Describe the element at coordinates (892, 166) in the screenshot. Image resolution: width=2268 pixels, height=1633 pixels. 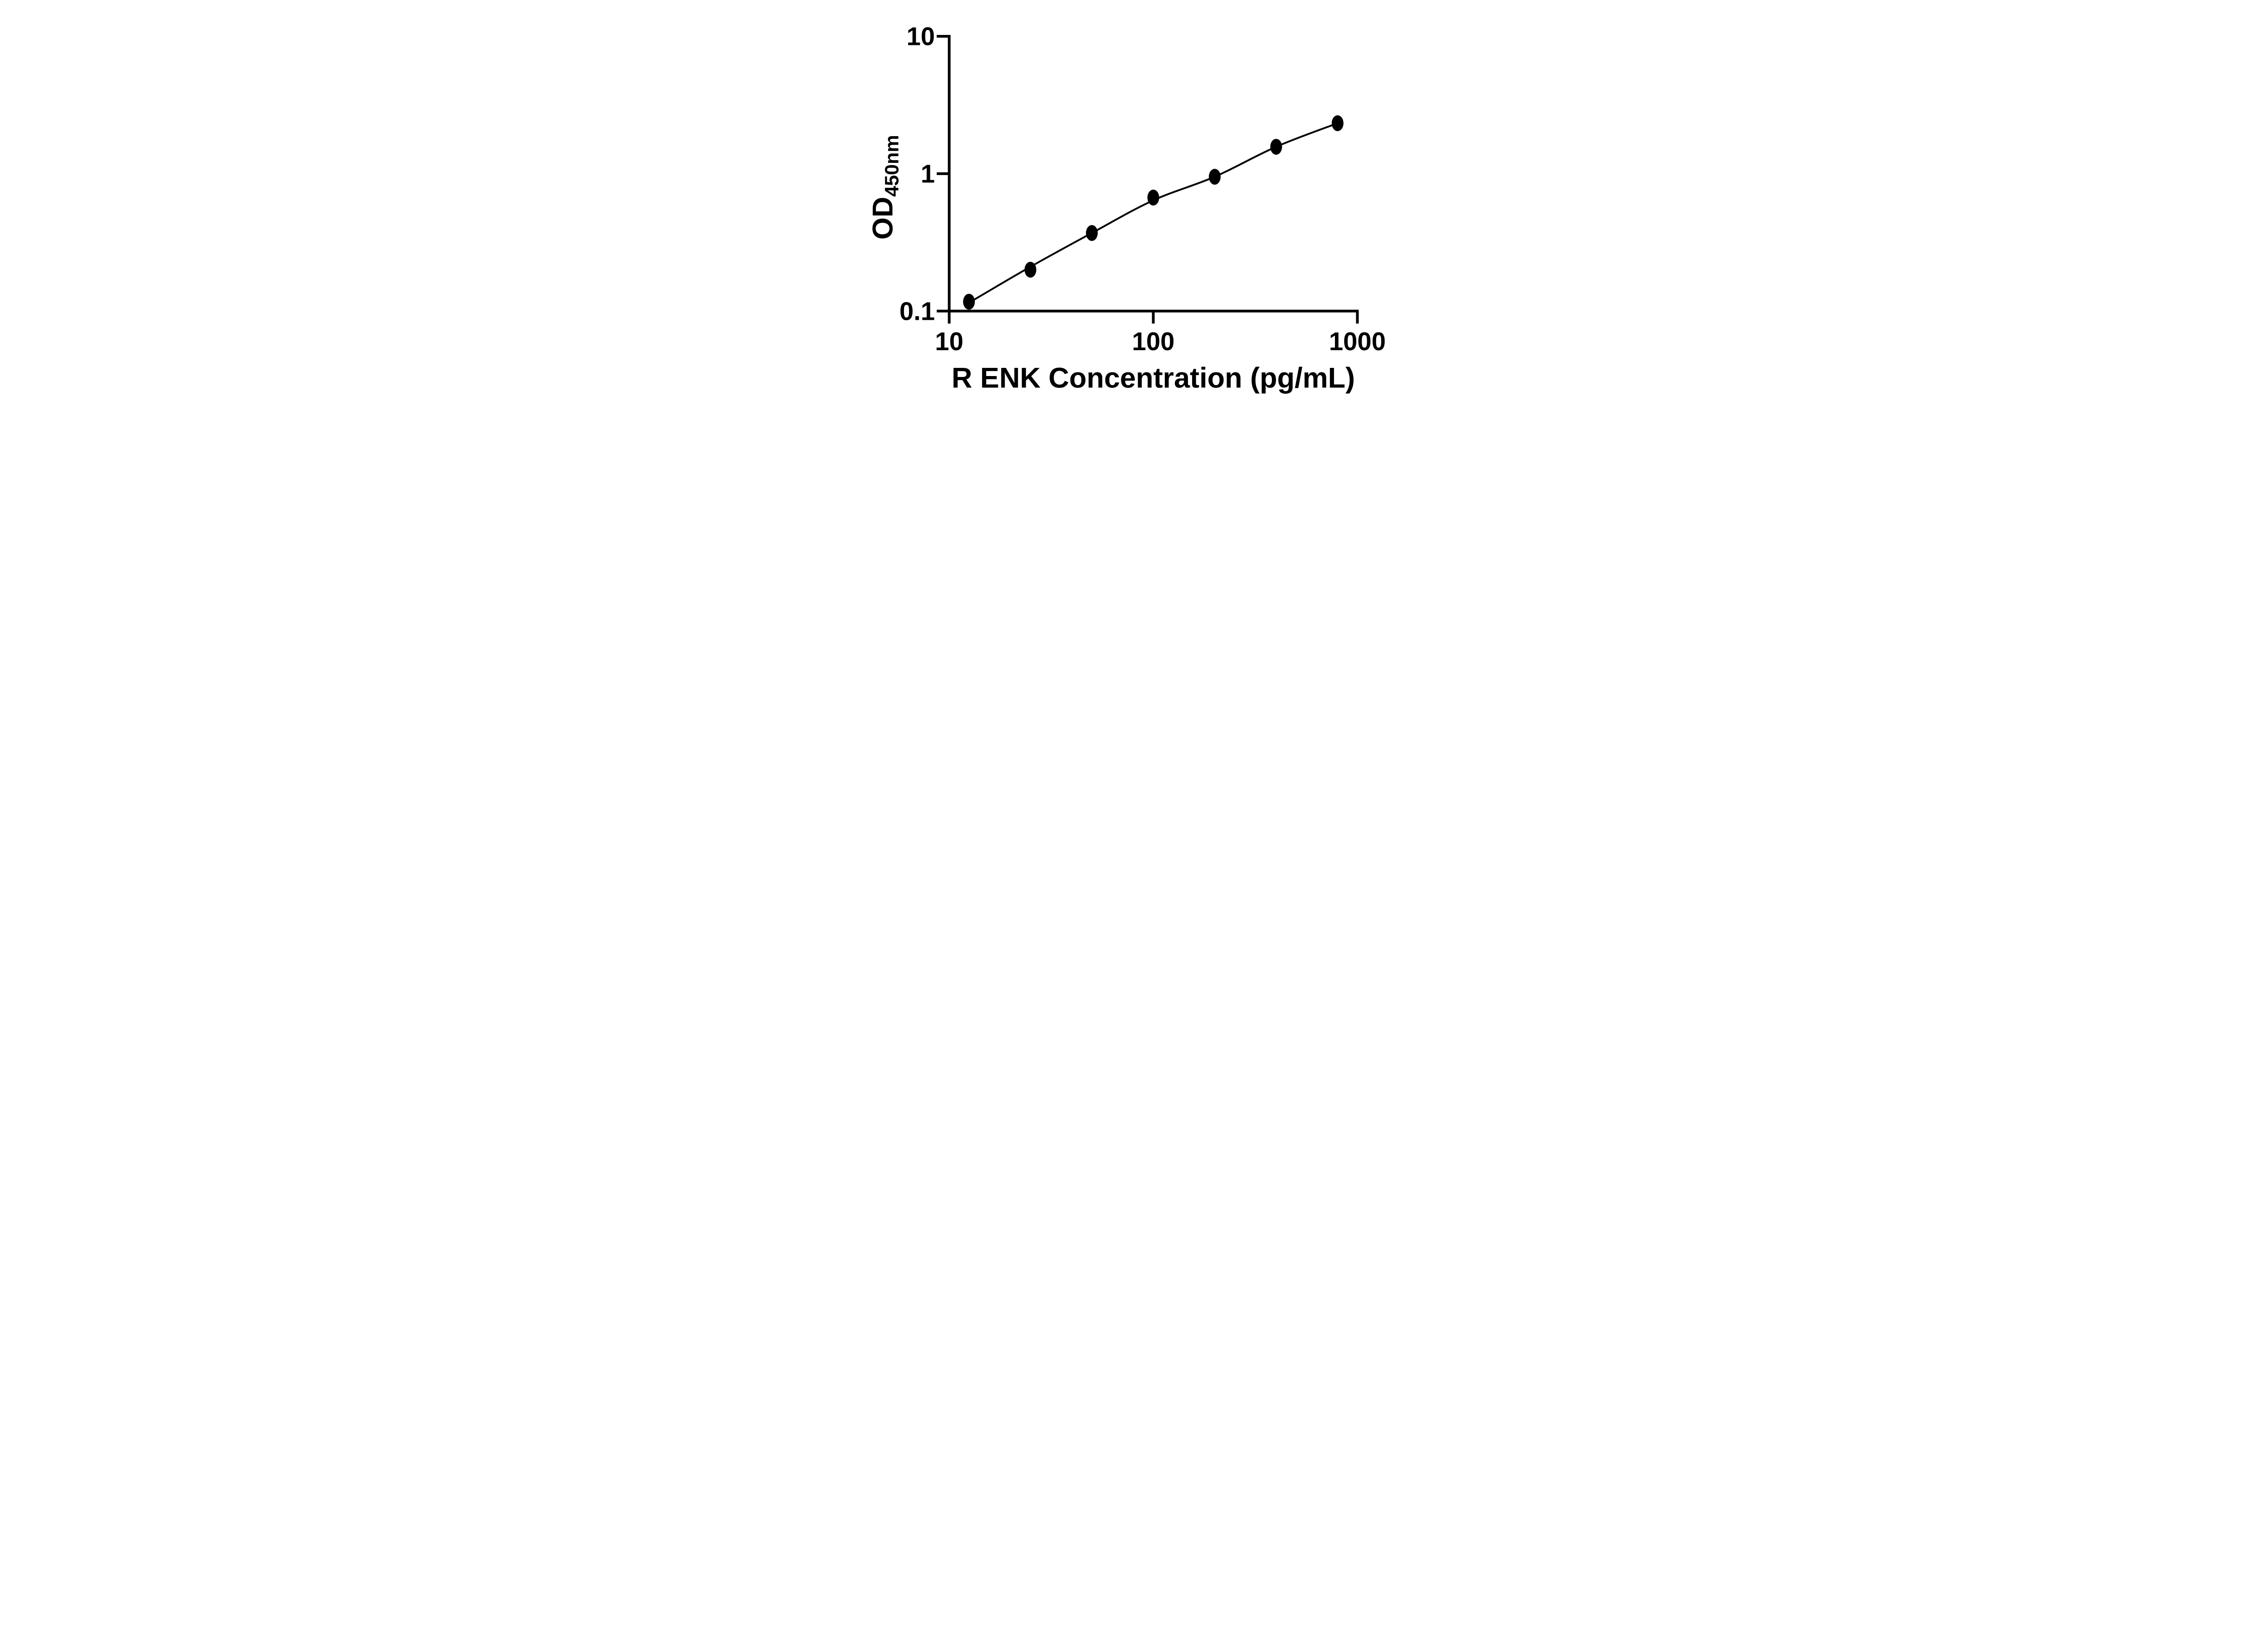
I see `y-axis-title-subscript: 450nm` at that location.